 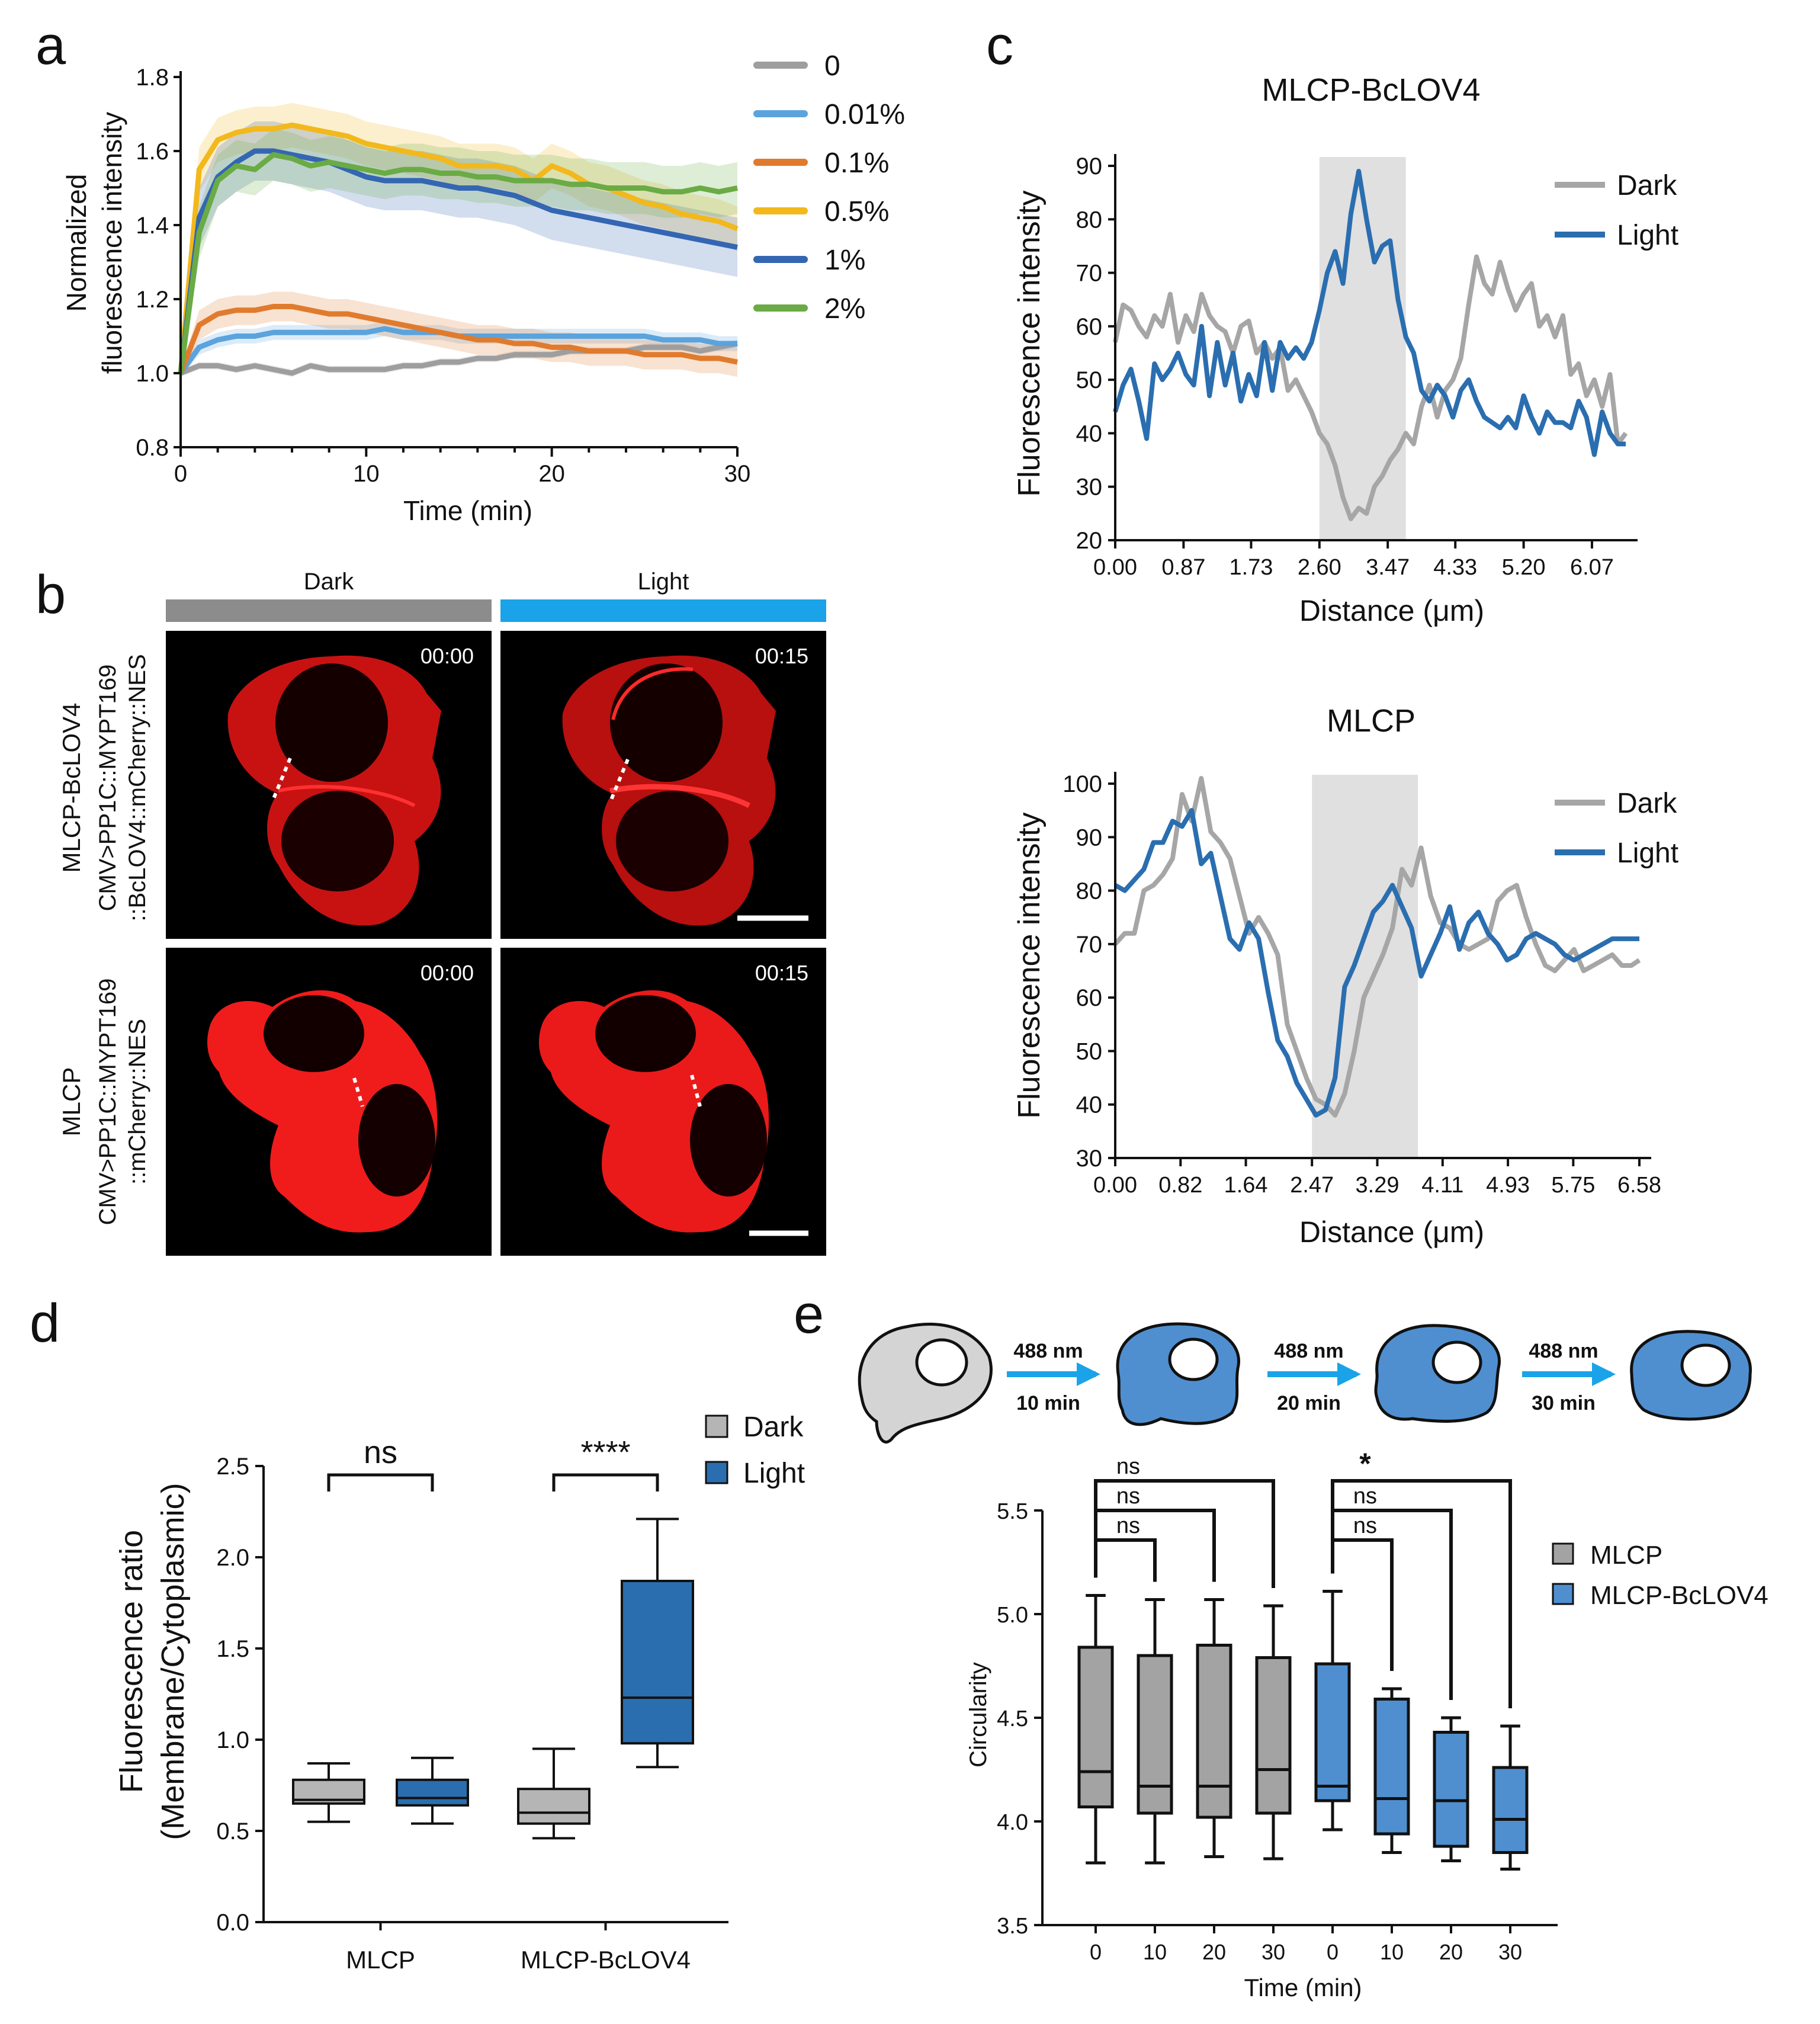 I want to click on c1-y-tick-label: 50, so click(x=1089, y=380).